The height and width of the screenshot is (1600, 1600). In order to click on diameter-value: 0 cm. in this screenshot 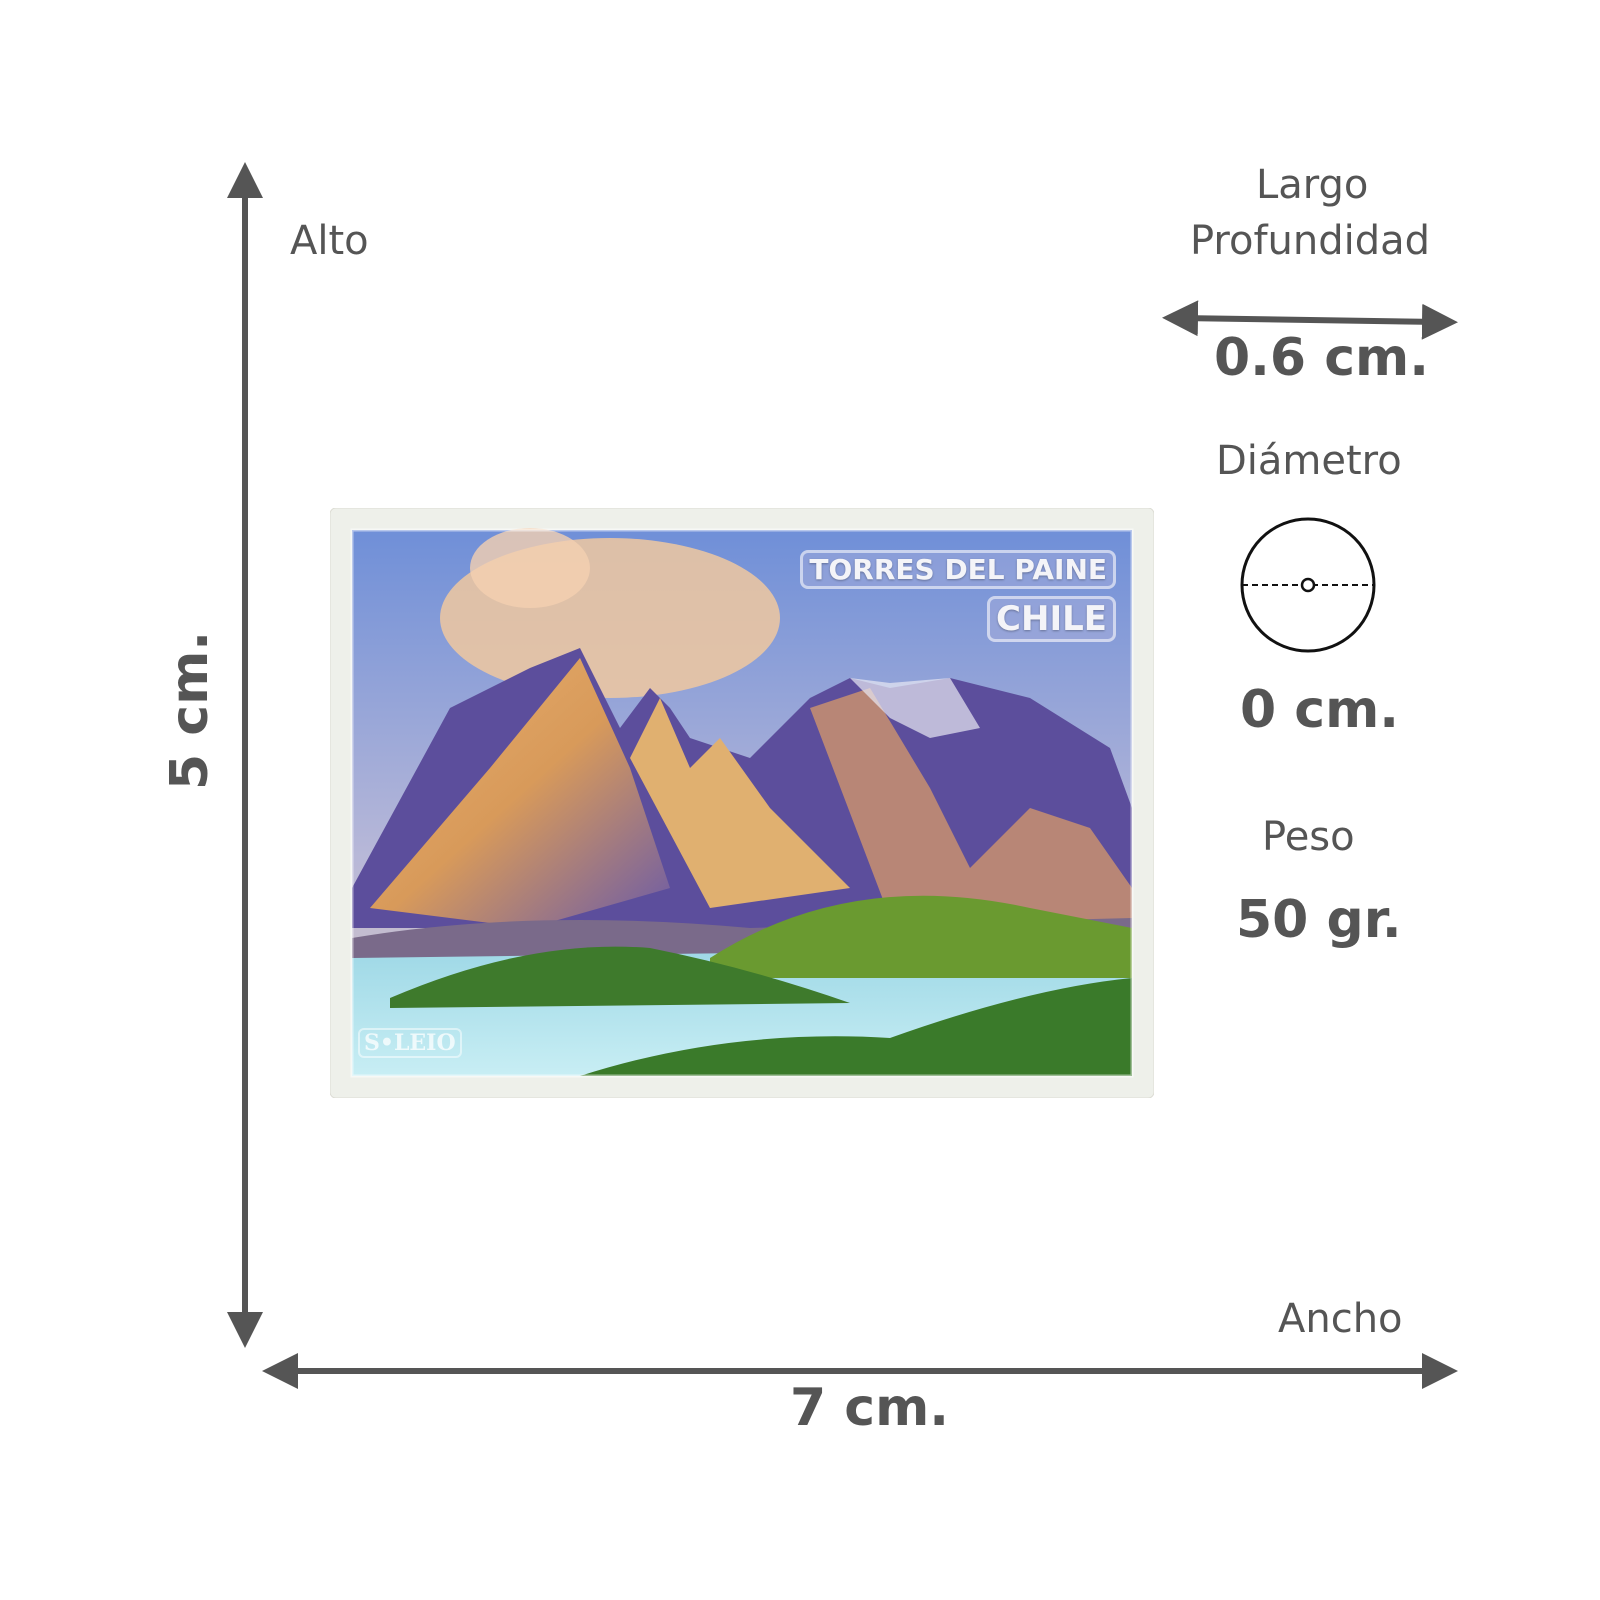, I will do `click(1320, 710)`.